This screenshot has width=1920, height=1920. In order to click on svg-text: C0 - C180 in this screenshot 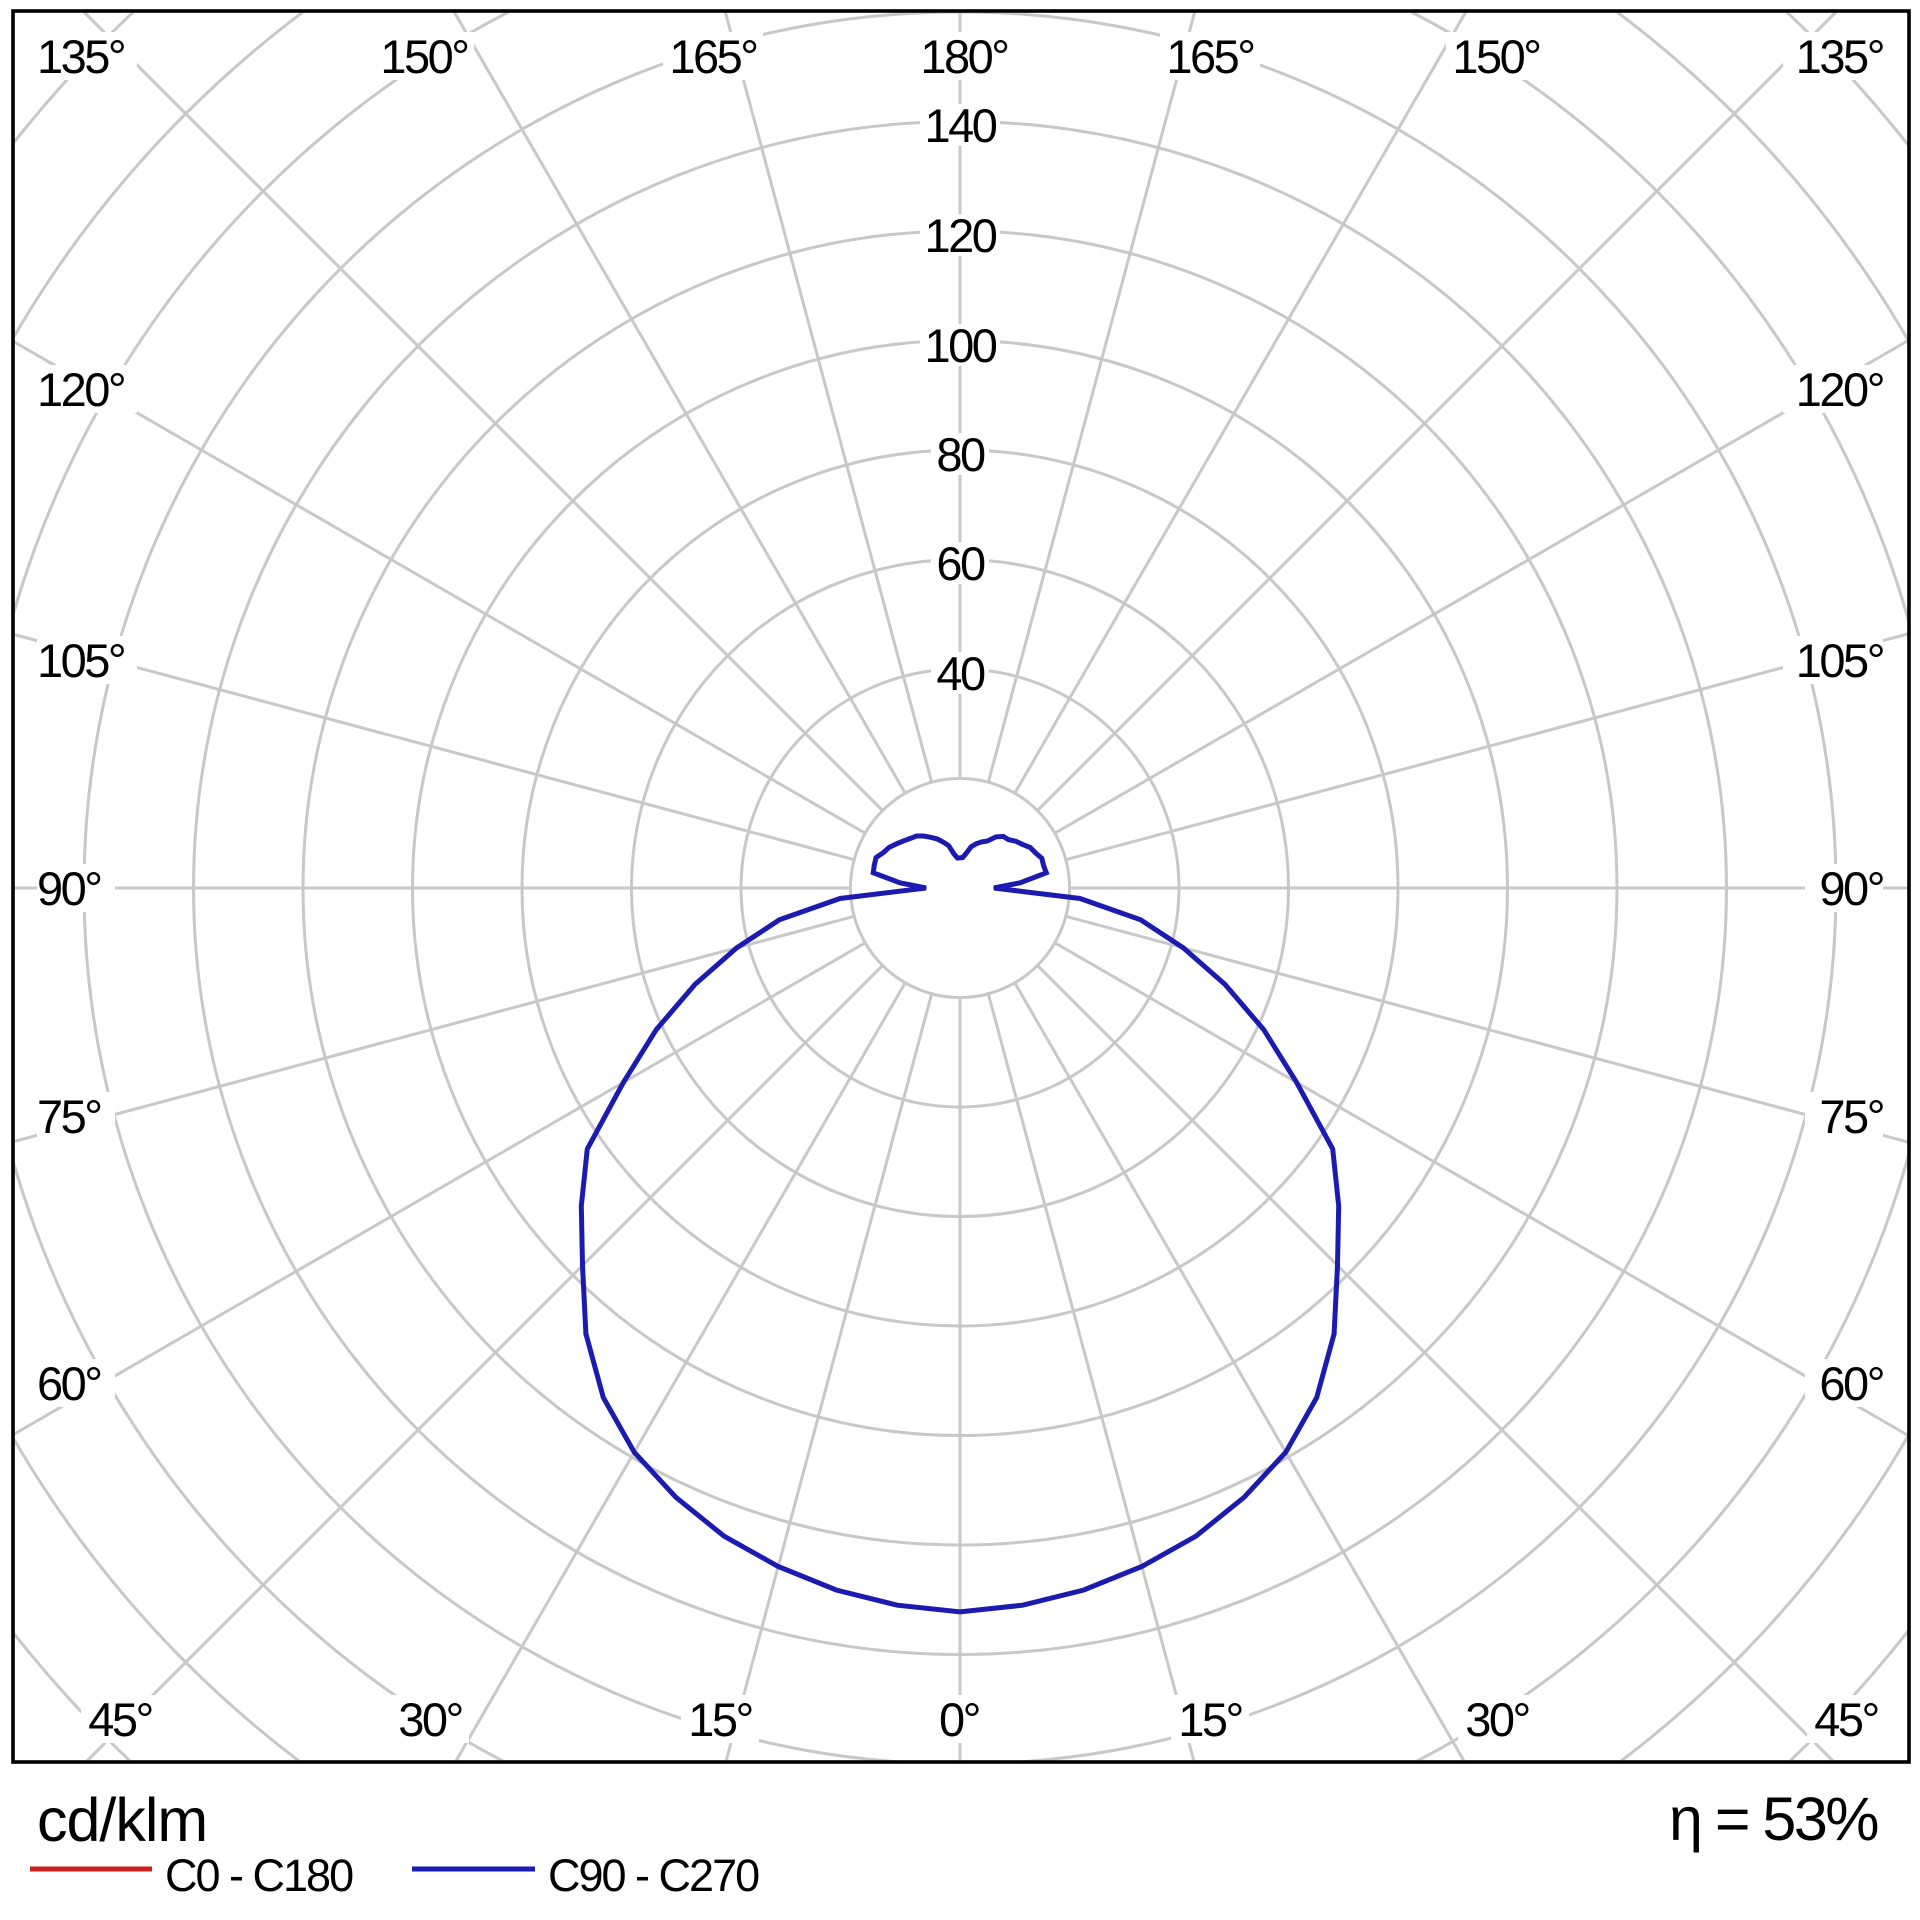, I will do `click(259, 1875)`.